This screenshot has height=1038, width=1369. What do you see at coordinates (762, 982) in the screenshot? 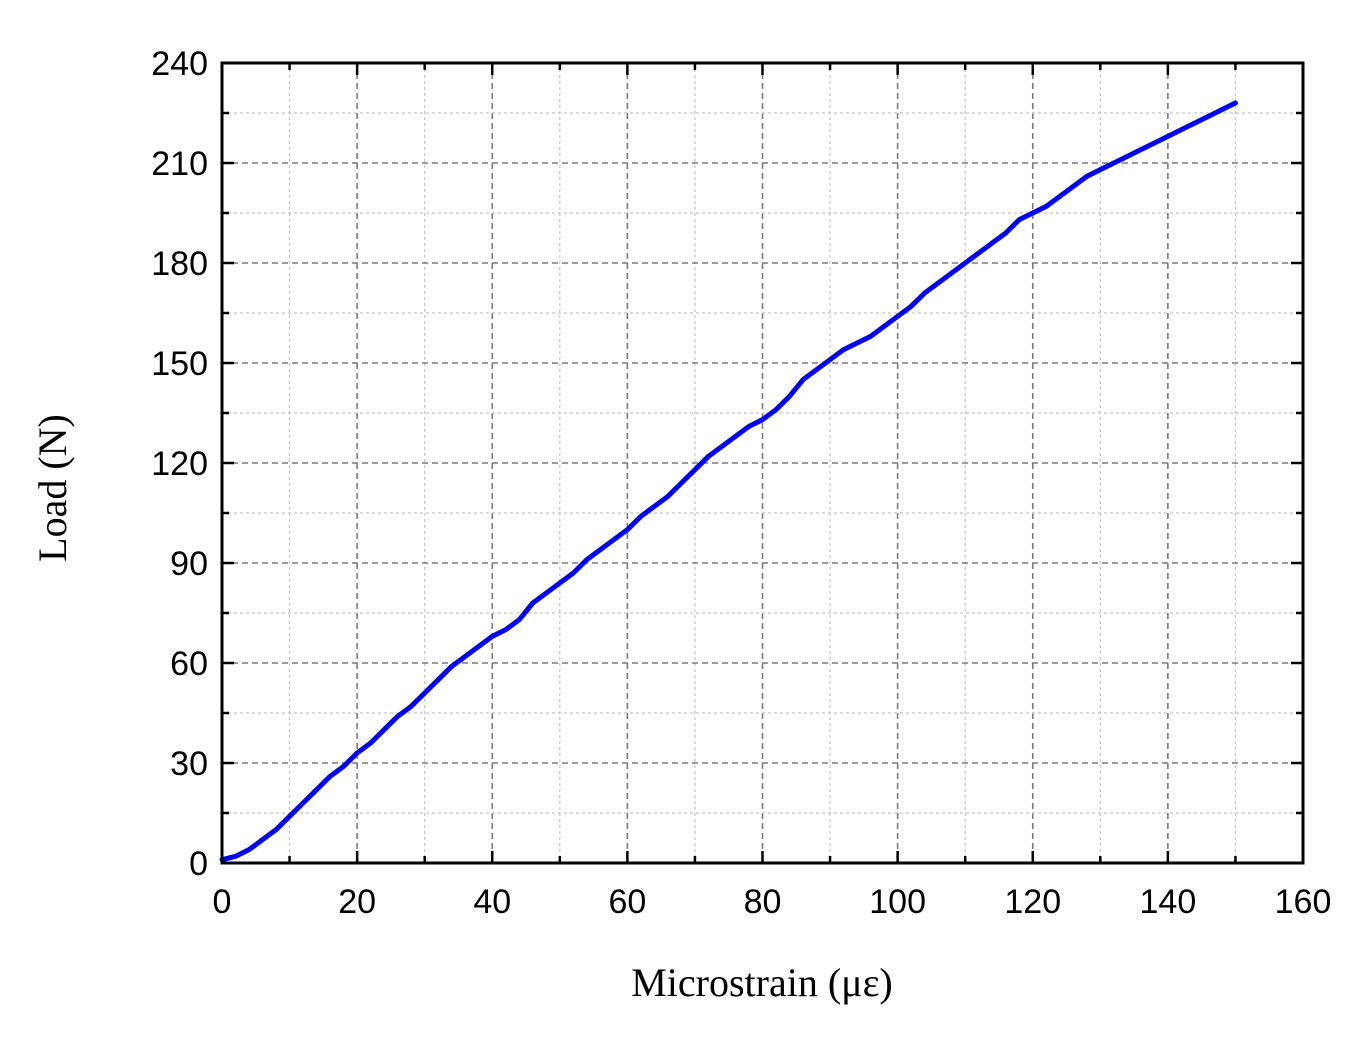
I see `x-axis-title: Microstrain (με)` at bounding box center [762, 982].